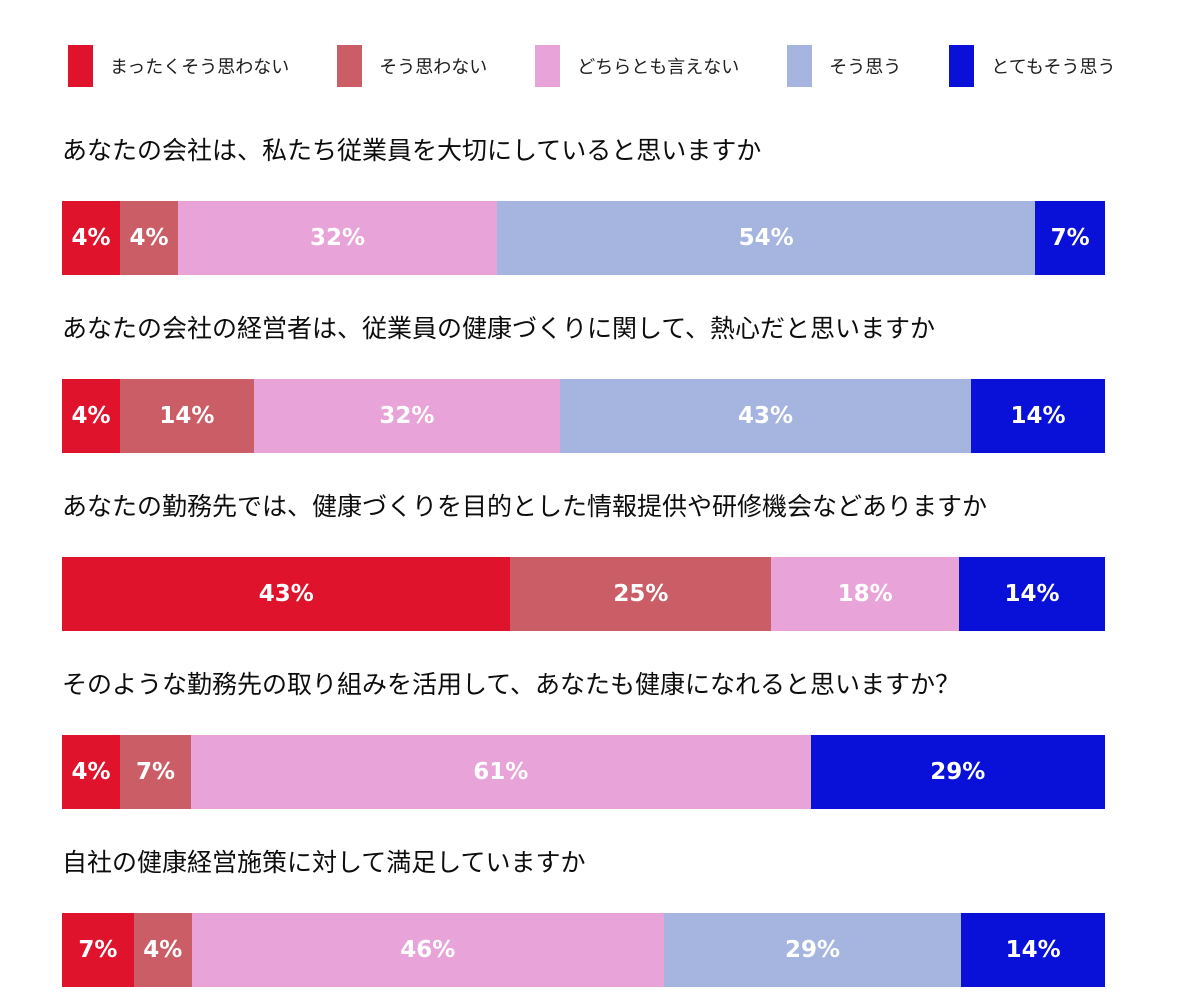 The height and width of the screenshot is (1000, 1200). I want to click on legend-label: そう思わない, so click(433, 67).